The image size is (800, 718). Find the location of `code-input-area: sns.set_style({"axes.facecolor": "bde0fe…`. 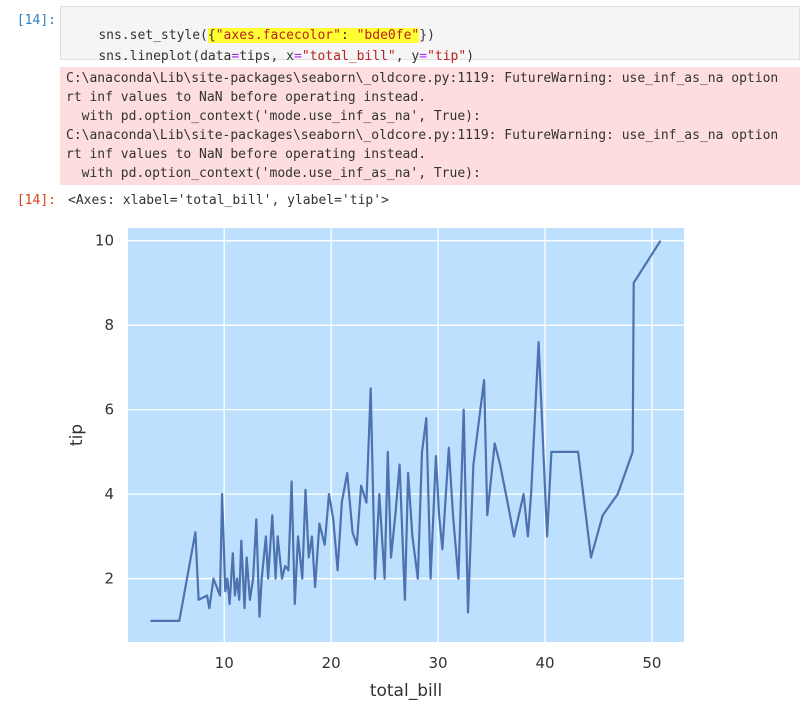

code-input-area: sns.set_style({"axes.facecolor": "bde0fe… is located at coordinates (430, 35).